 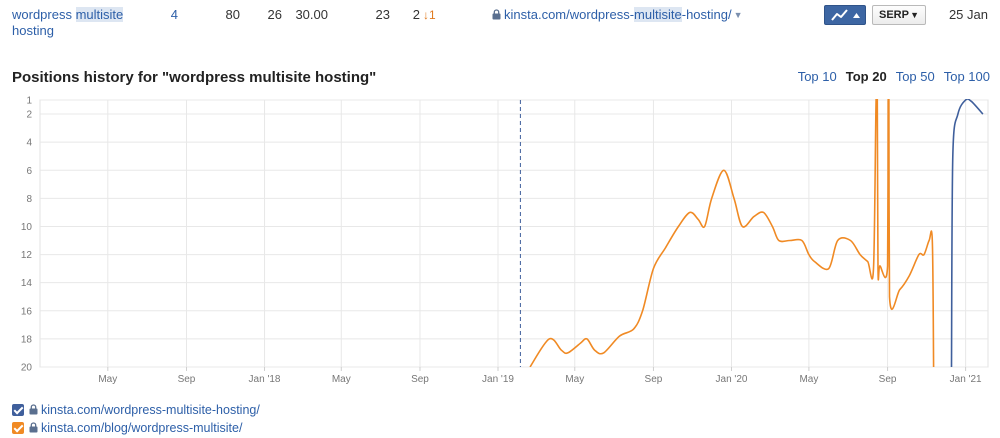 What do you see at coordinates (29, 171) in the screenshot?
I see `y-tick-label: 6` at bounding box center [29, 171].